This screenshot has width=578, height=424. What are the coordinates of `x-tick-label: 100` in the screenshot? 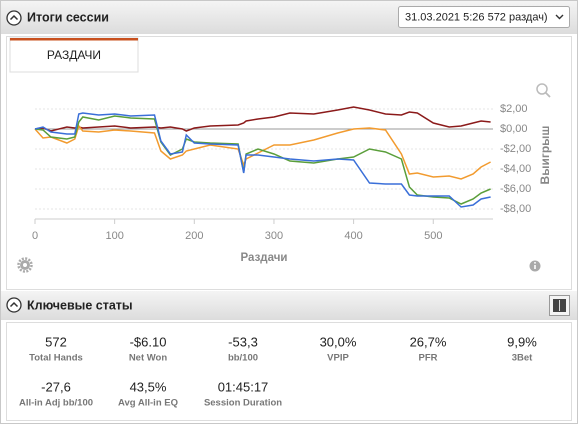 It's located at (114, 236).